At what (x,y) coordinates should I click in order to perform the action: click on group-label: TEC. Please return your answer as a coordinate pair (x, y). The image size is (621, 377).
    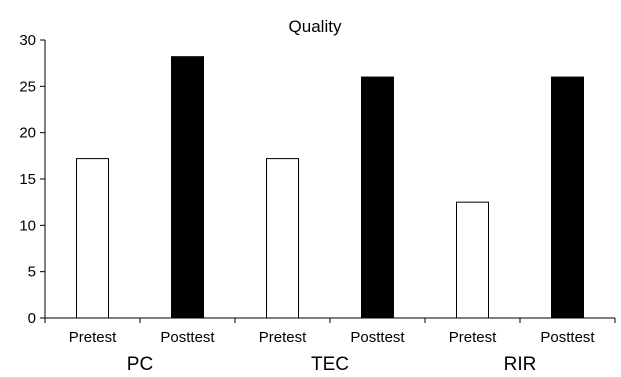
    Looking at the image, I should click on (330, 364).